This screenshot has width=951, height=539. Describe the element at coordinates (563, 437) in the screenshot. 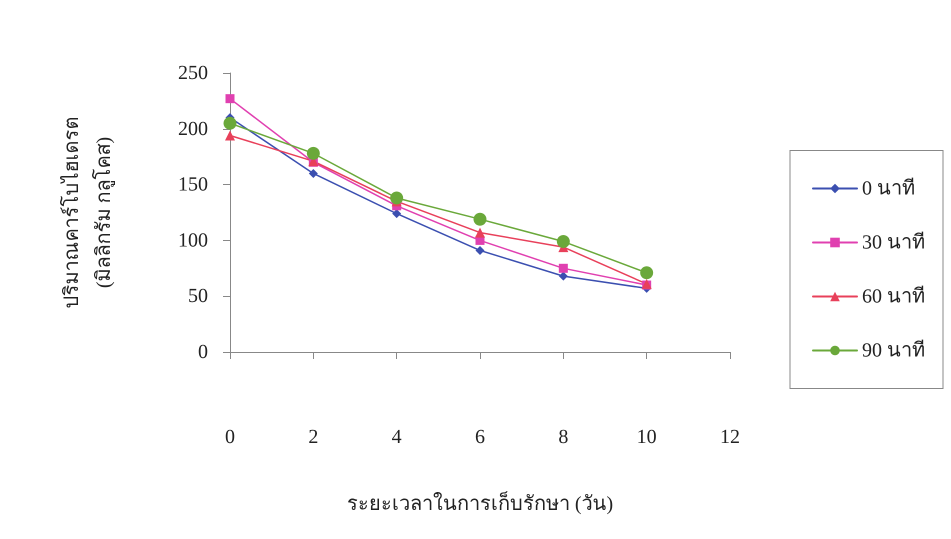

I see `x-tick-label: 8` at that location.